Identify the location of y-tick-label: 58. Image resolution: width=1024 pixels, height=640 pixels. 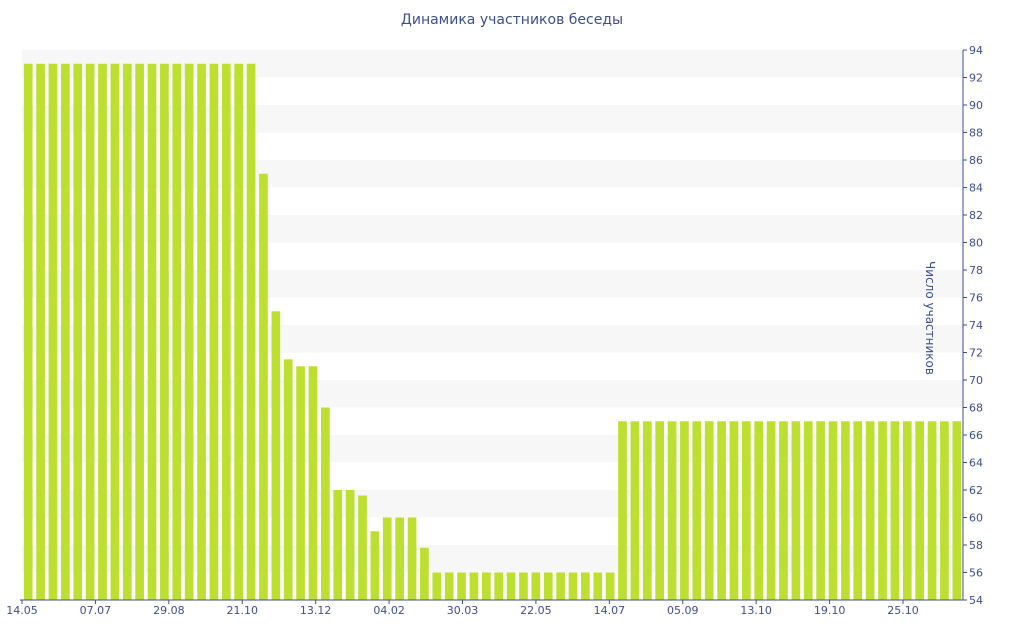
(976, 545).